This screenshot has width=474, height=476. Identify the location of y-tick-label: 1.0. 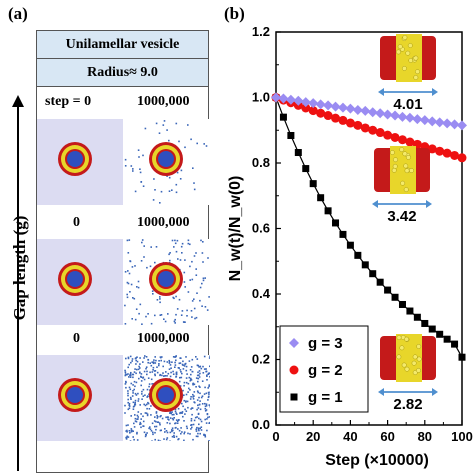
(261, 97).